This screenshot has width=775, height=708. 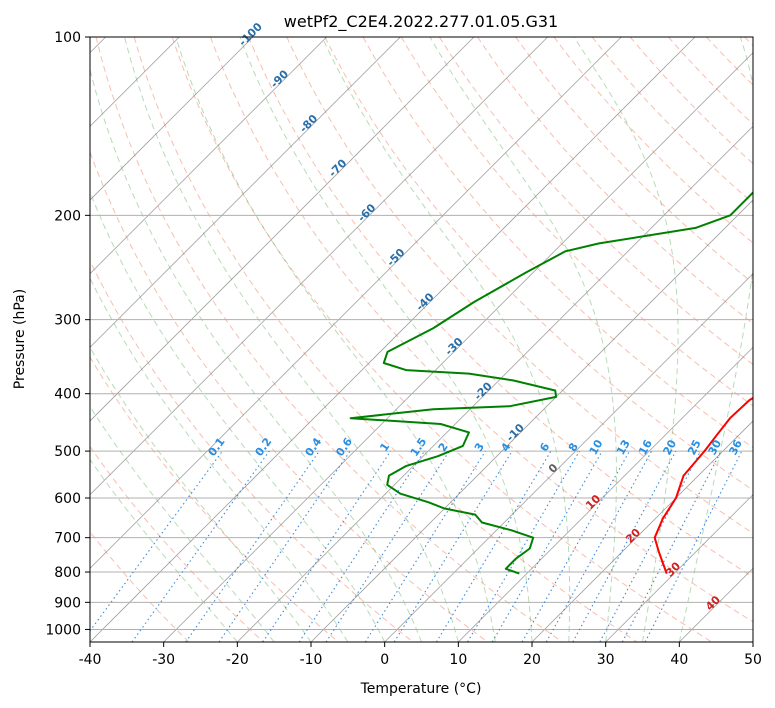 What do you see at coordinates (67, 321) in the screenshot?
I see `y-tick-label: 300` at bounding box center [67, 321].